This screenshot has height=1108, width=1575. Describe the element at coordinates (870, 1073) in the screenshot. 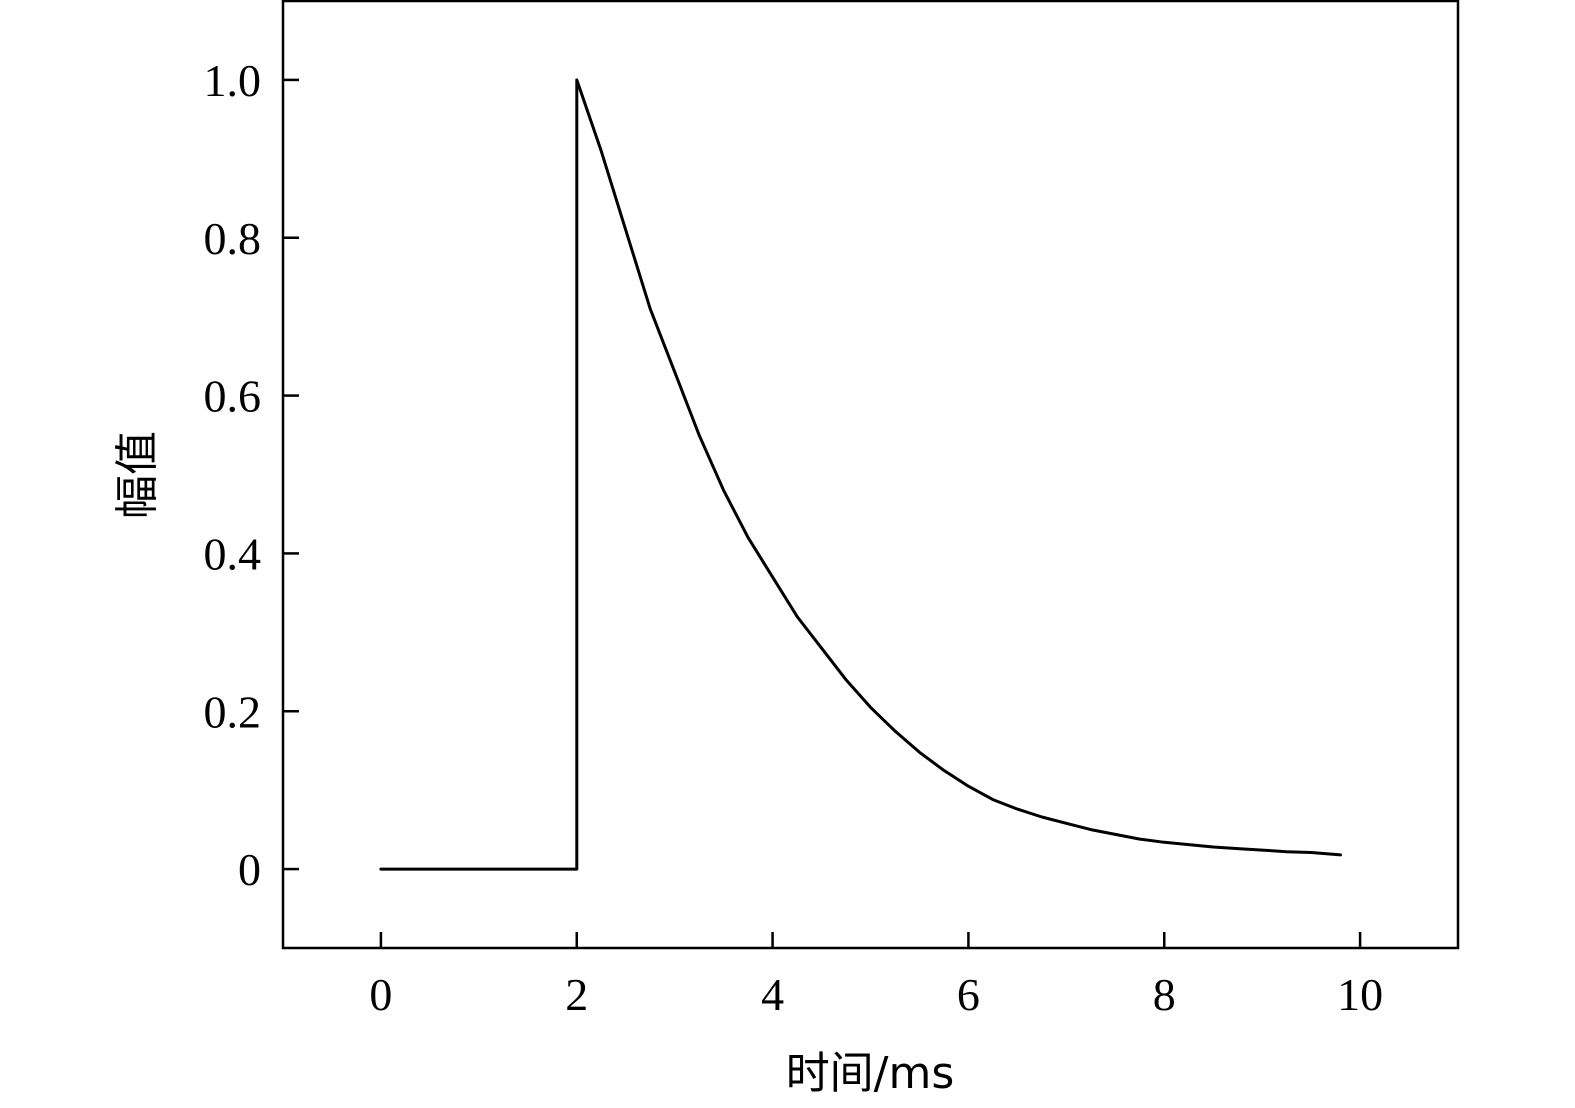

I see `x-axis-label: 时间/ms` at that location.